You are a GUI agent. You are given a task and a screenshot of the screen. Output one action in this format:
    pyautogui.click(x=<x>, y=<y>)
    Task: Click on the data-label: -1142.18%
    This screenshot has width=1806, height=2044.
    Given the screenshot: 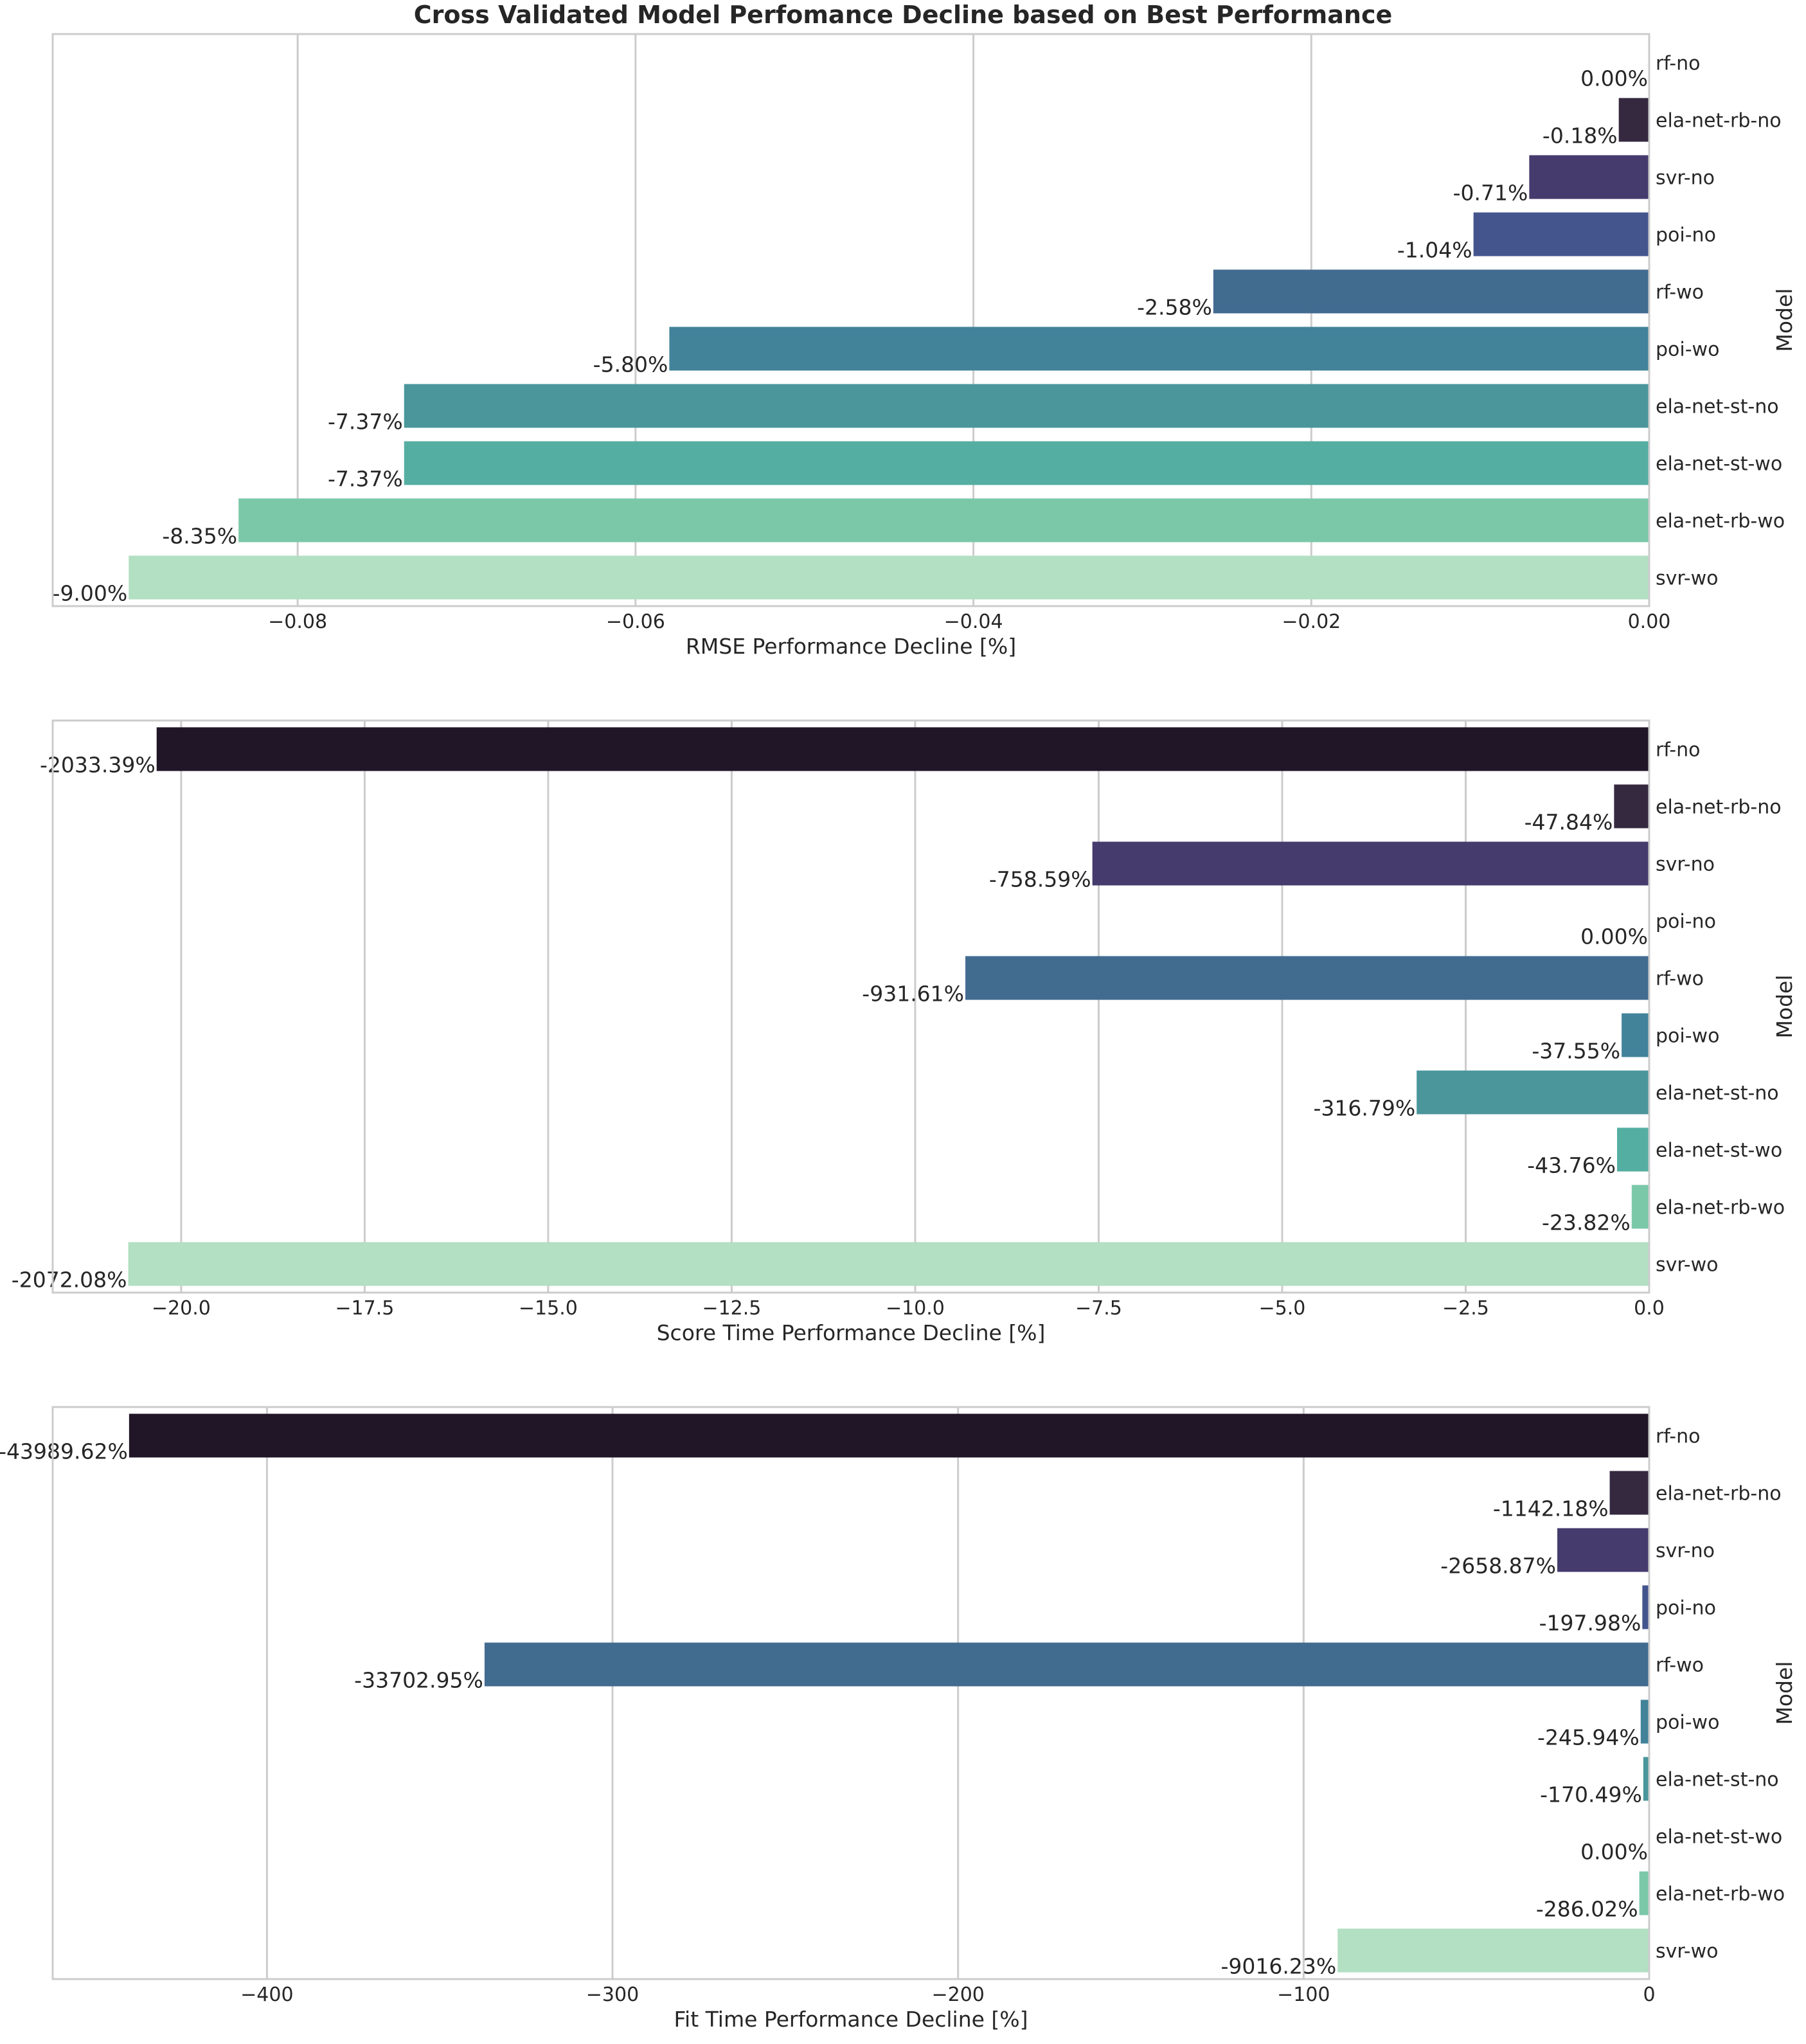 What is the action you would take?
    pyautogui.click(x=1551, y=1508)
    